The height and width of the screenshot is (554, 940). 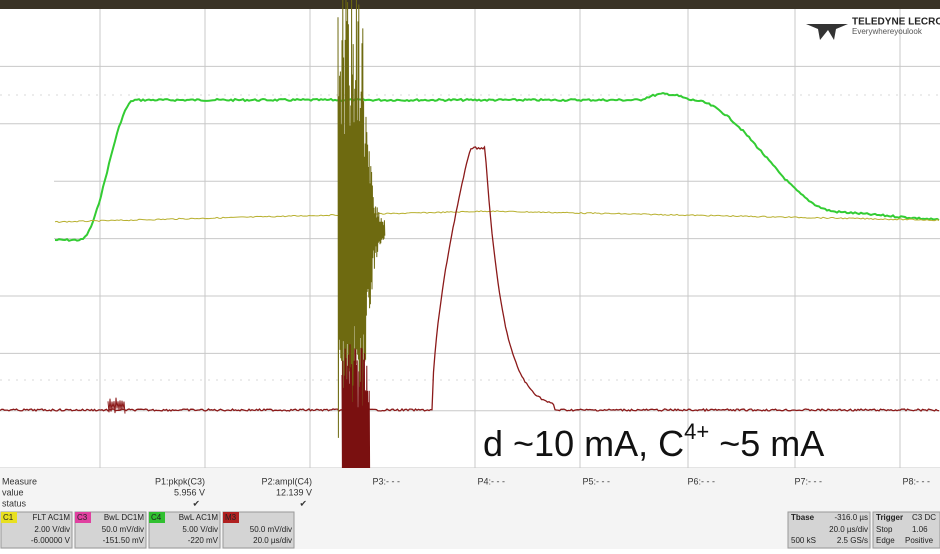 I want to click on channel-scale: 5.00 V/div, so click(x=200, y=529).